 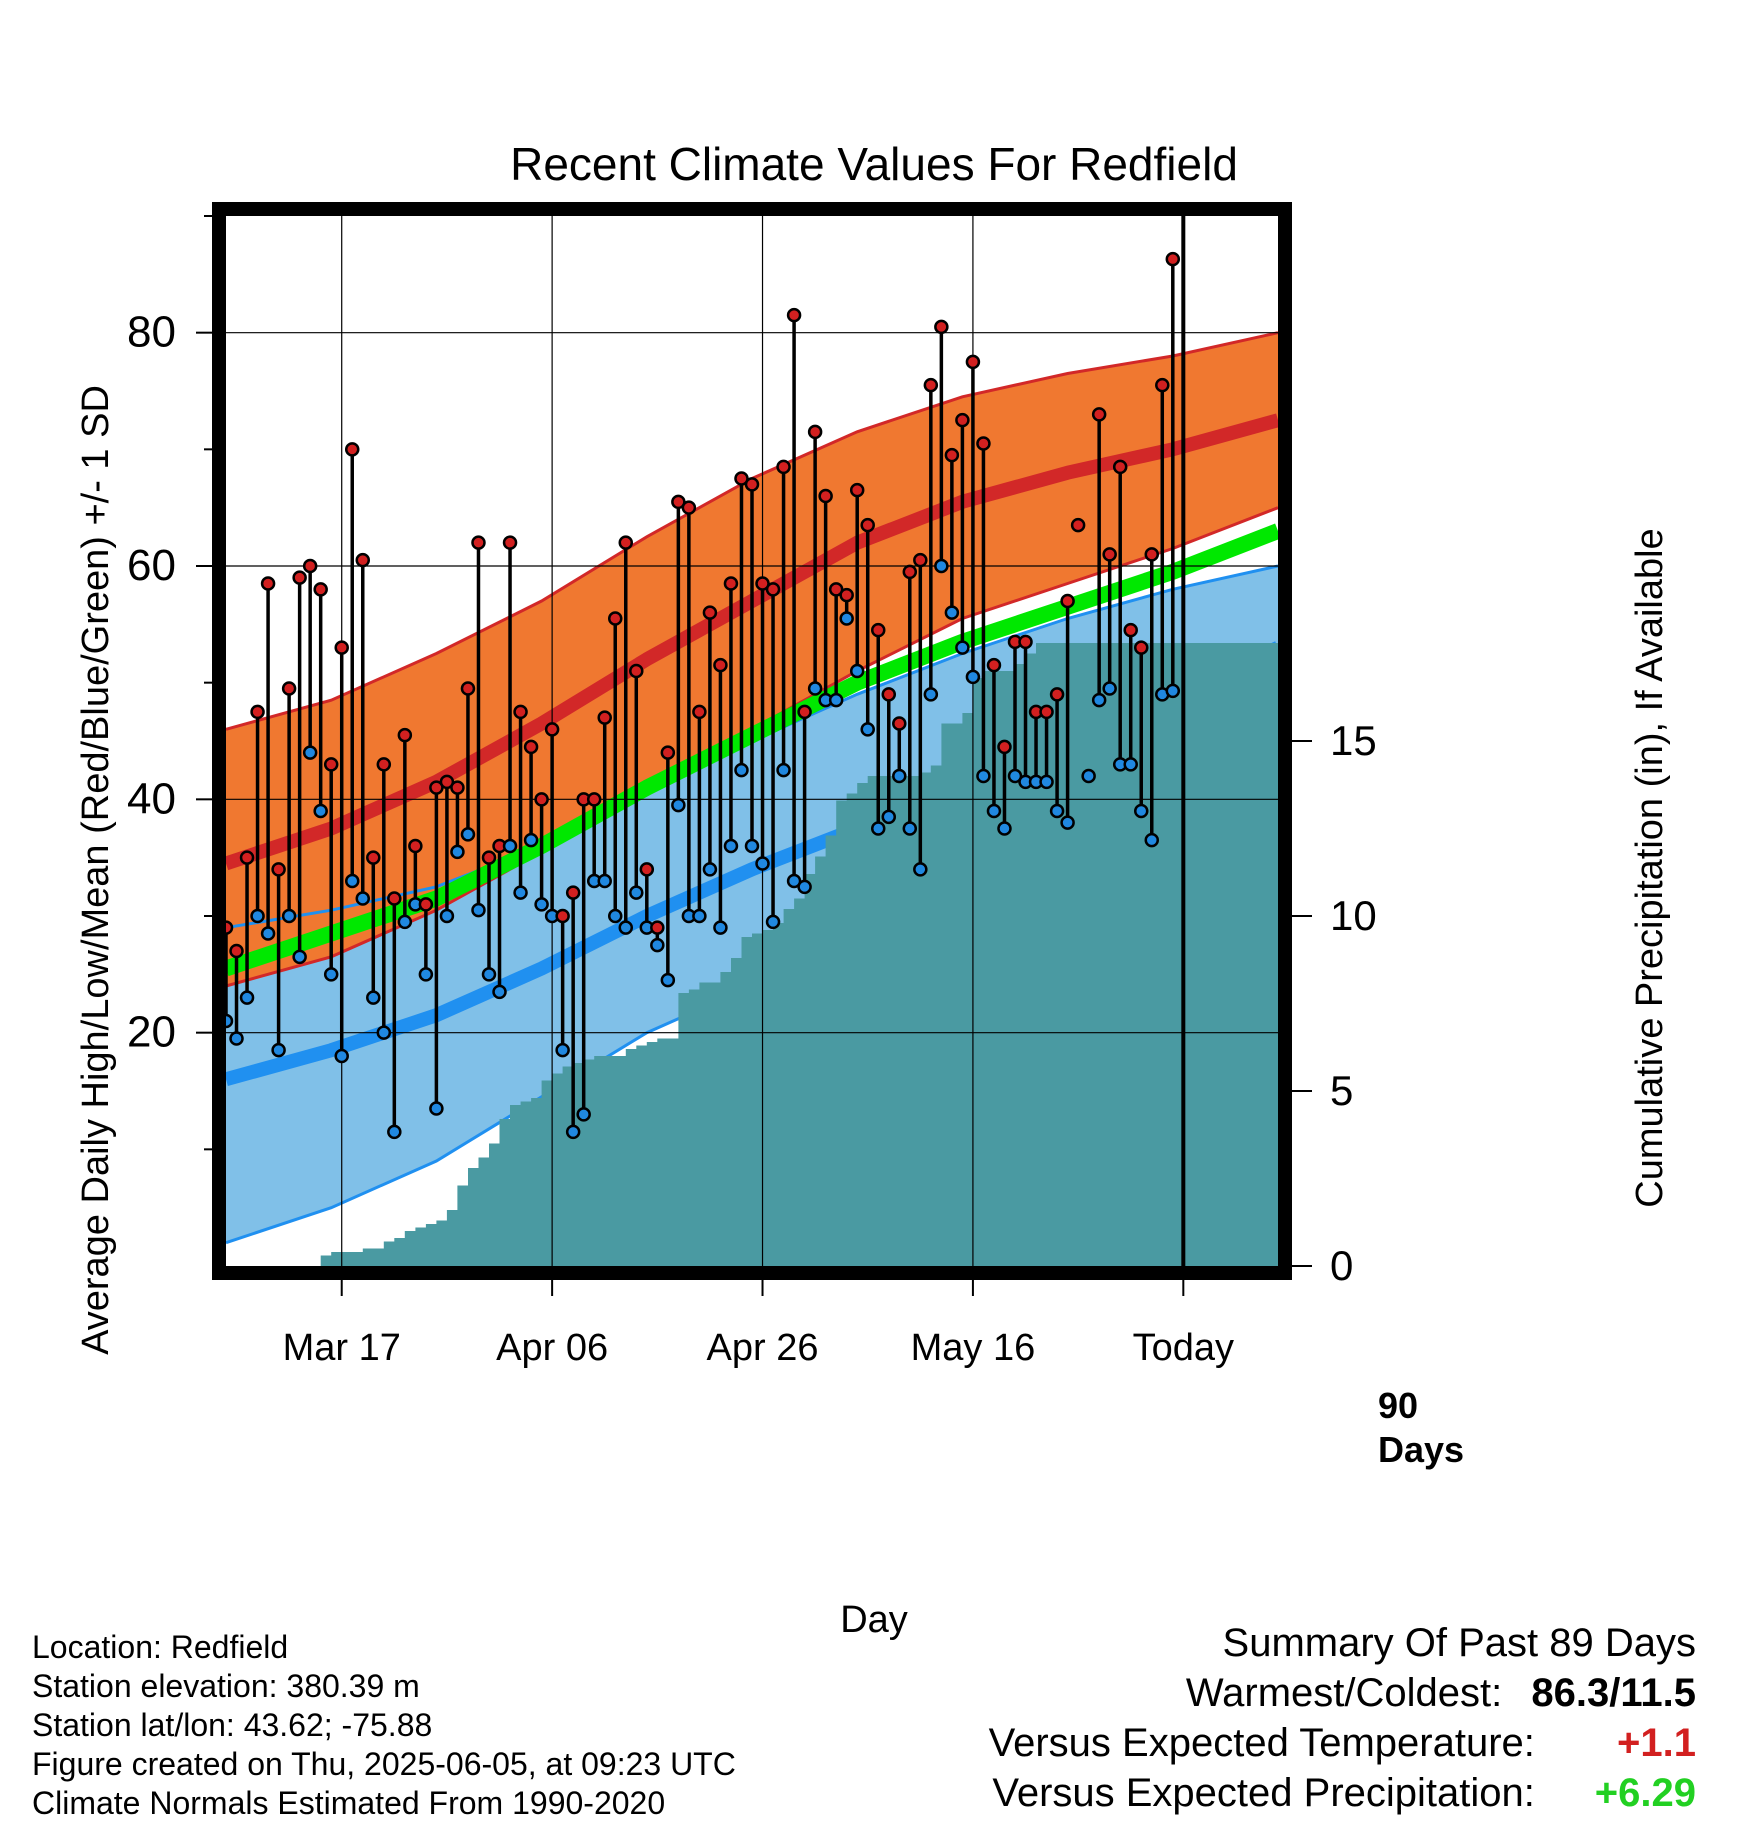 I want to click on warm-cold-label: Warmest/Coldest:, so click(x=1344, y=1693).